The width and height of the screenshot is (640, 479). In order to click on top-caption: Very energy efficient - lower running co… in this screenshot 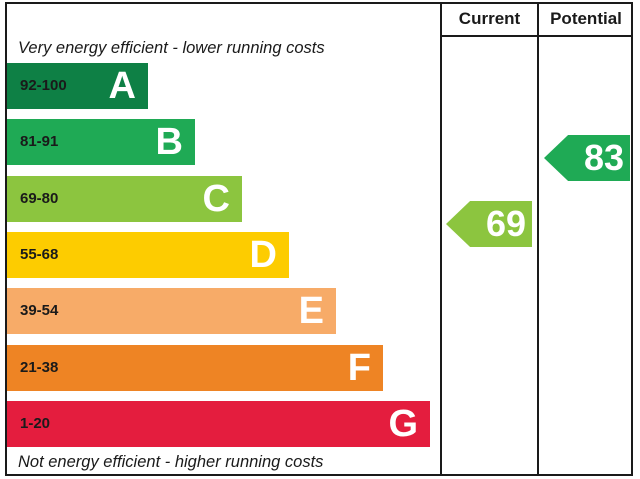, I will do `click(171, 48)`.